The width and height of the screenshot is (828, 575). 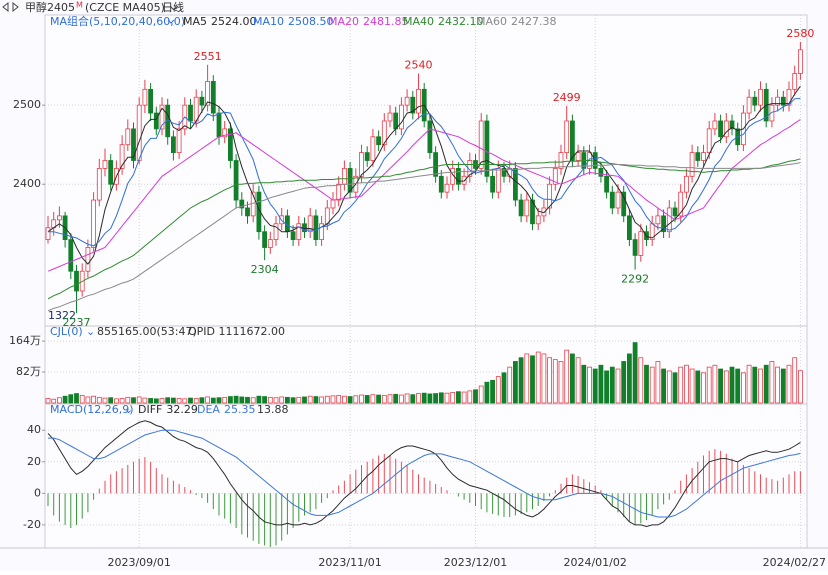 I want to click on y-tick-label: 2500, so click(x=27, y=104).